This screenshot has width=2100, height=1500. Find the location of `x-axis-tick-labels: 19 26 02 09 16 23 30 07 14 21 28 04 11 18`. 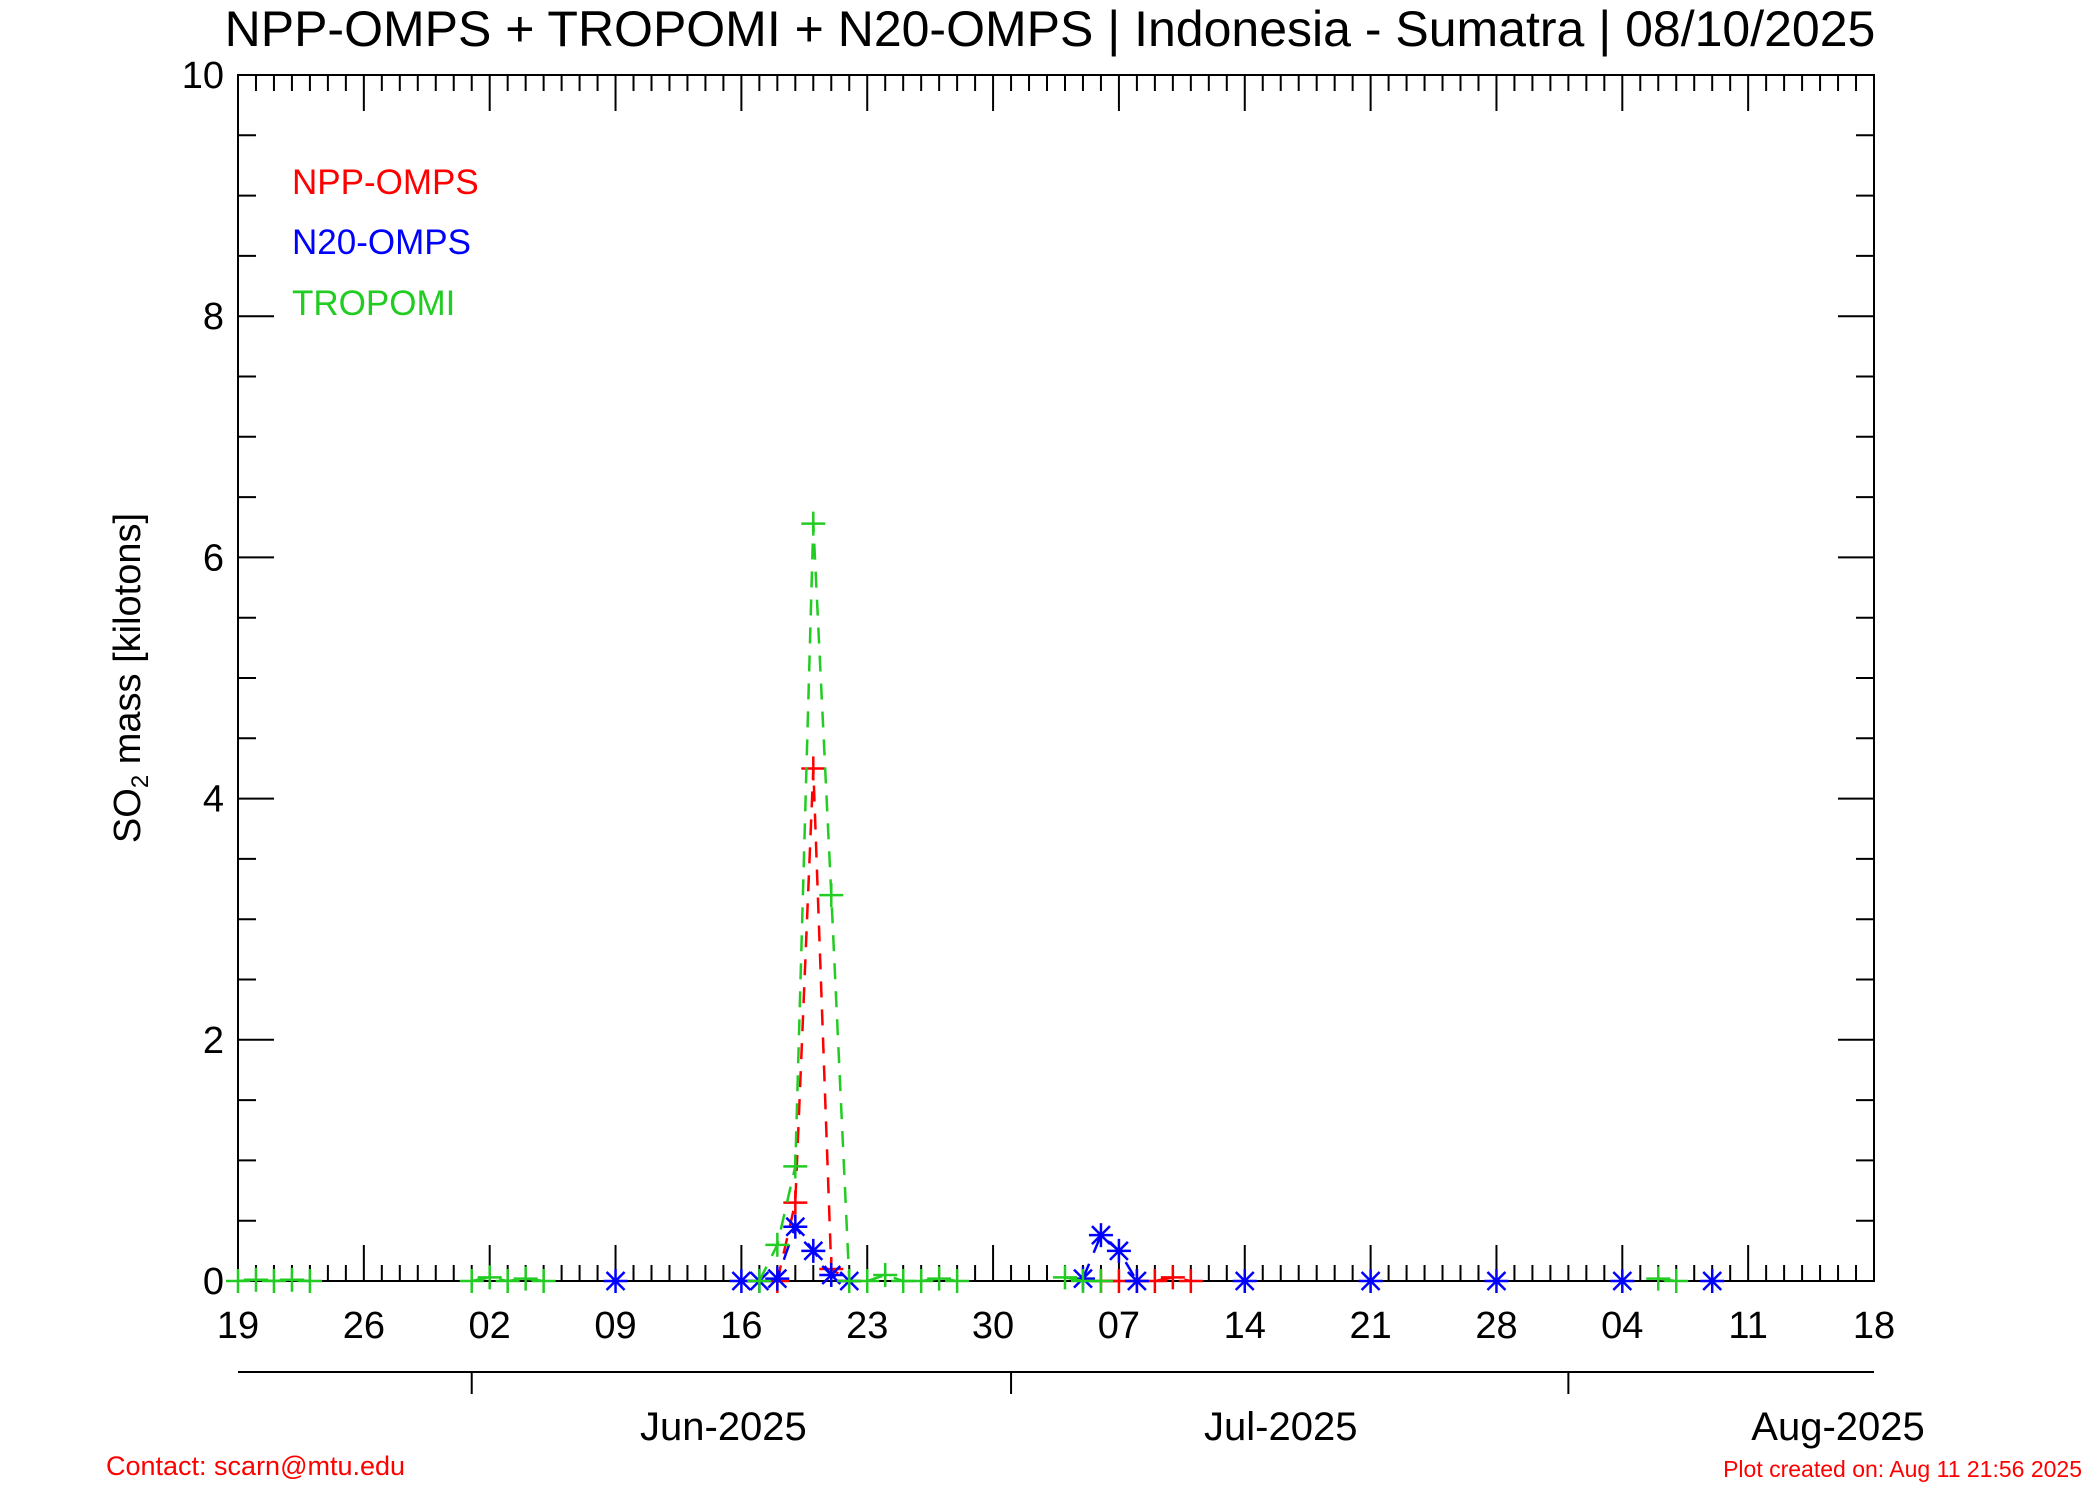

x-axis-tick-labels: 19 26 02 09 16 23 30 07 14 21 28 04 11 18 is located at coordinates (1056, 1326).